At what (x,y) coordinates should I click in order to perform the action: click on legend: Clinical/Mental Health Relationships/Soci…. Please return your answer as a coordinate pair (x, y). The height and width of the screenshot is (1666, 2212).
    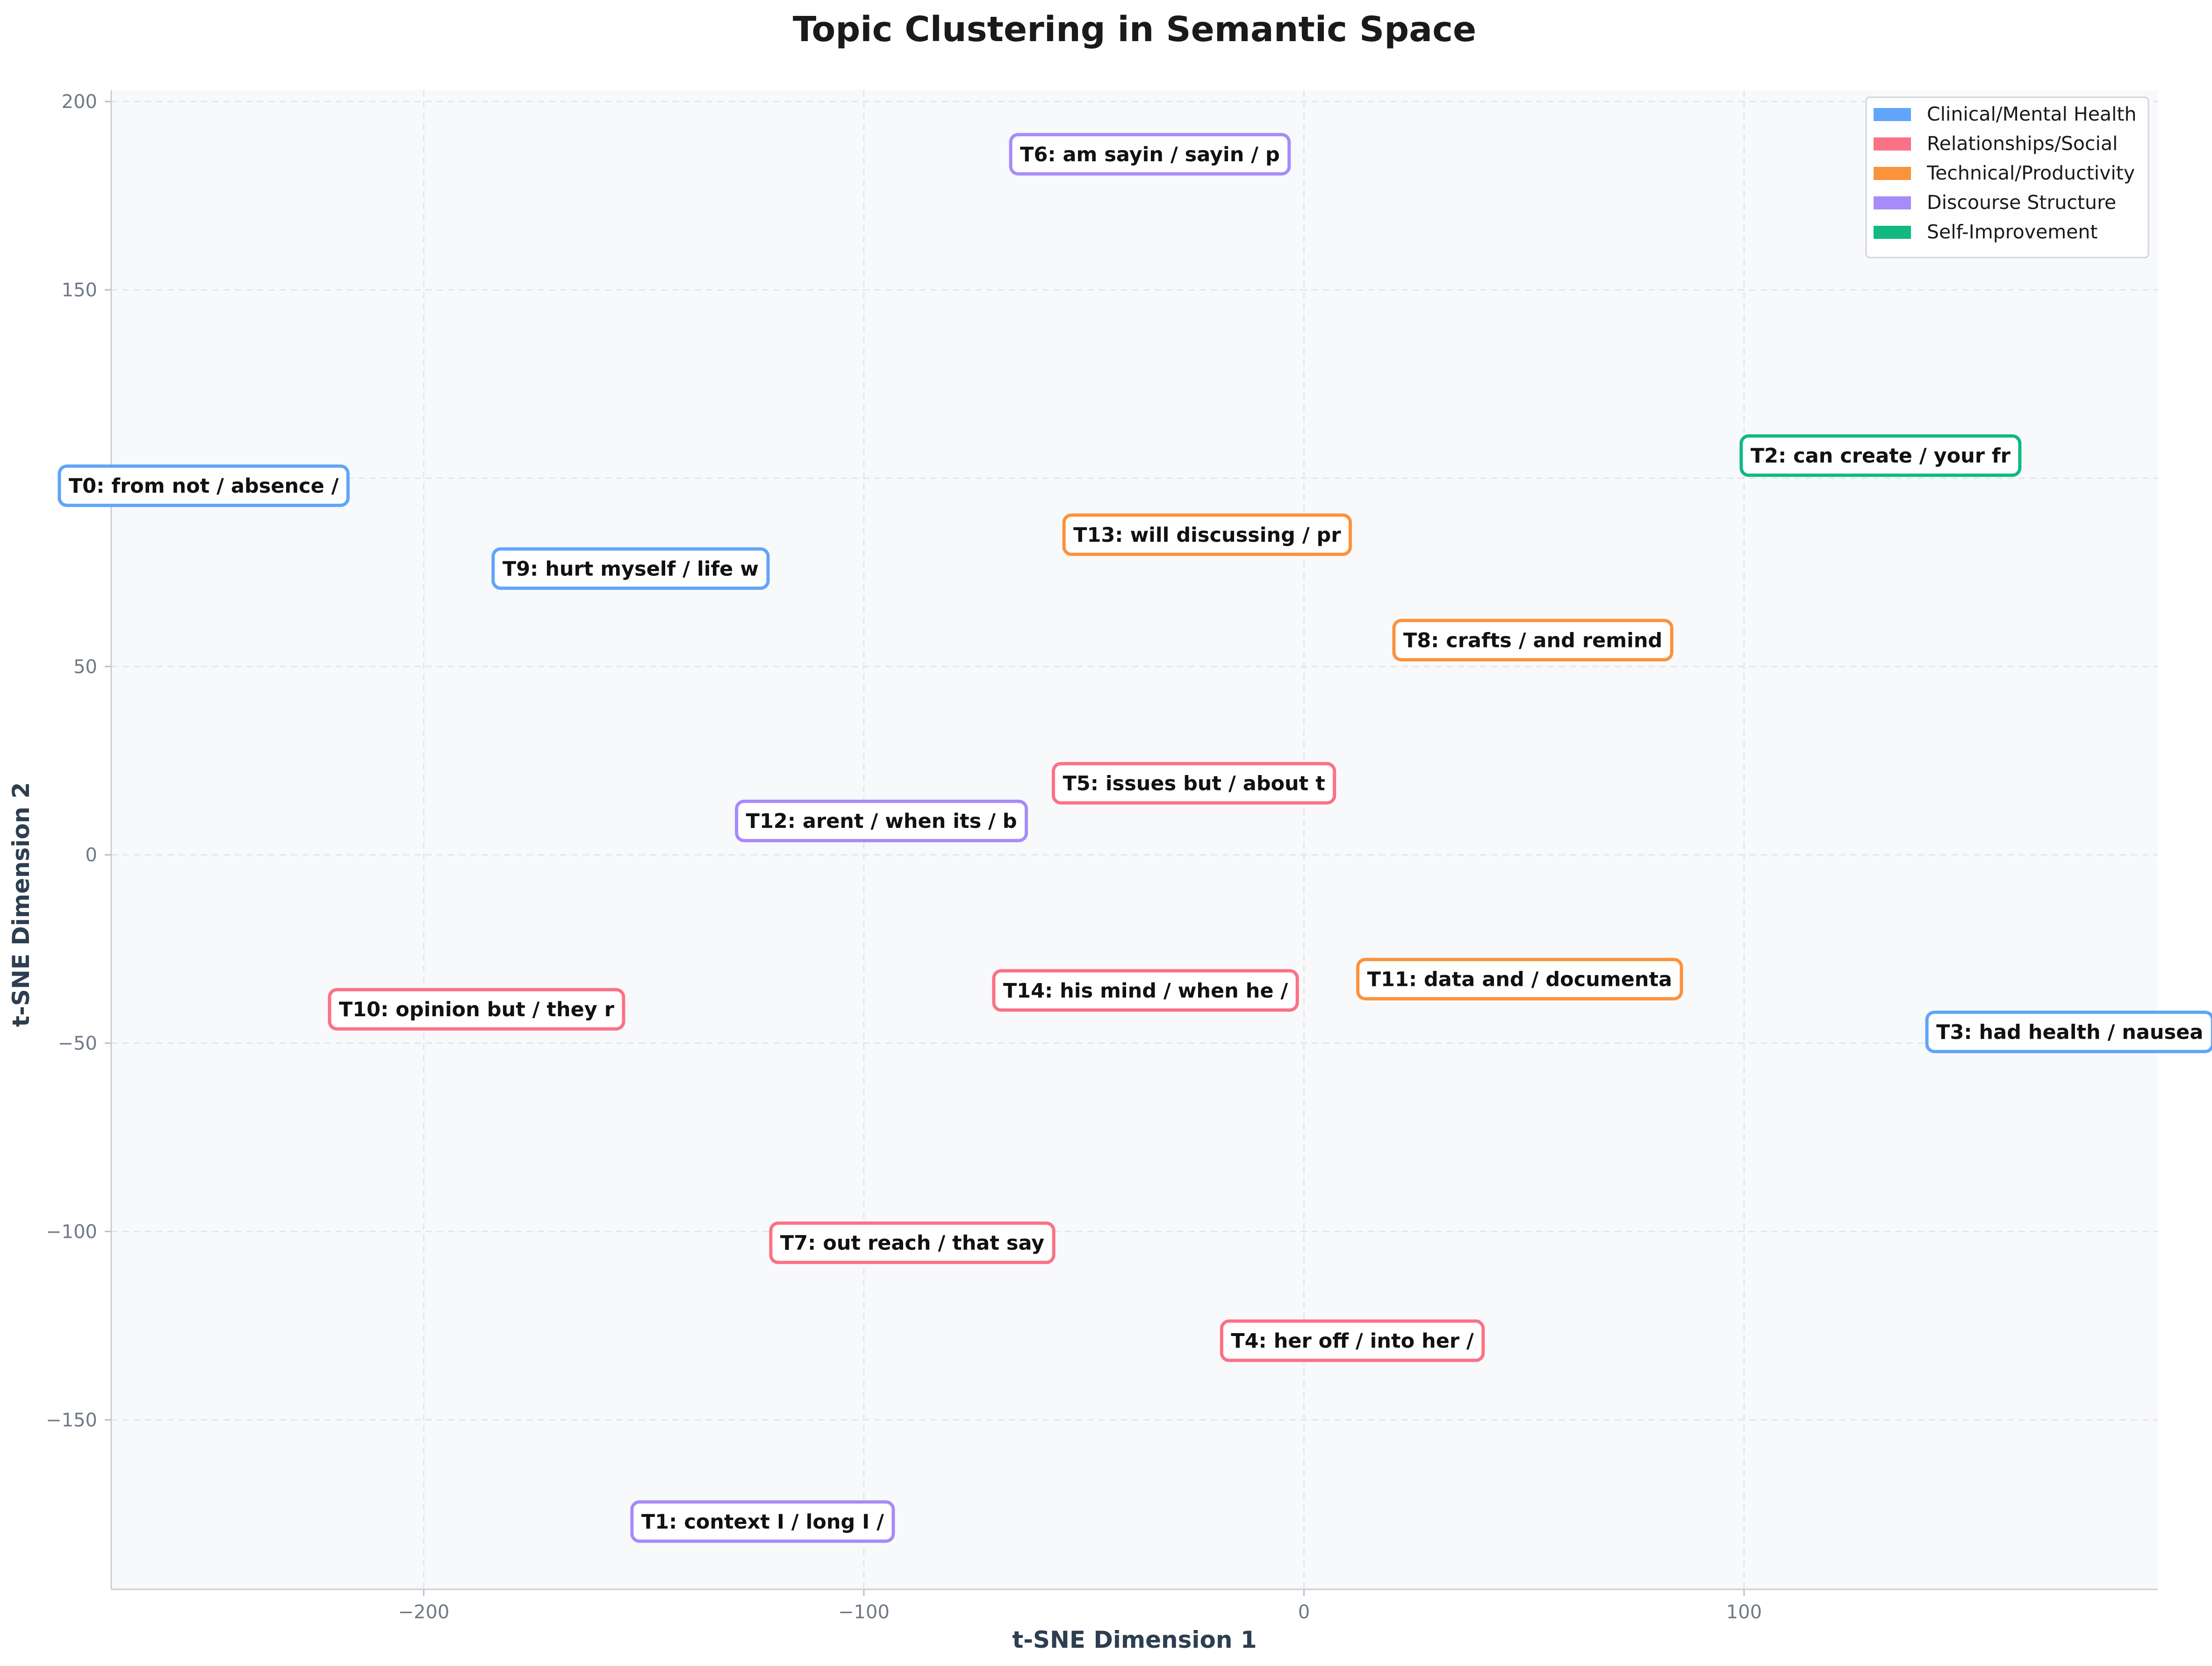
    Looking at the image, I should click on (2007, 177).